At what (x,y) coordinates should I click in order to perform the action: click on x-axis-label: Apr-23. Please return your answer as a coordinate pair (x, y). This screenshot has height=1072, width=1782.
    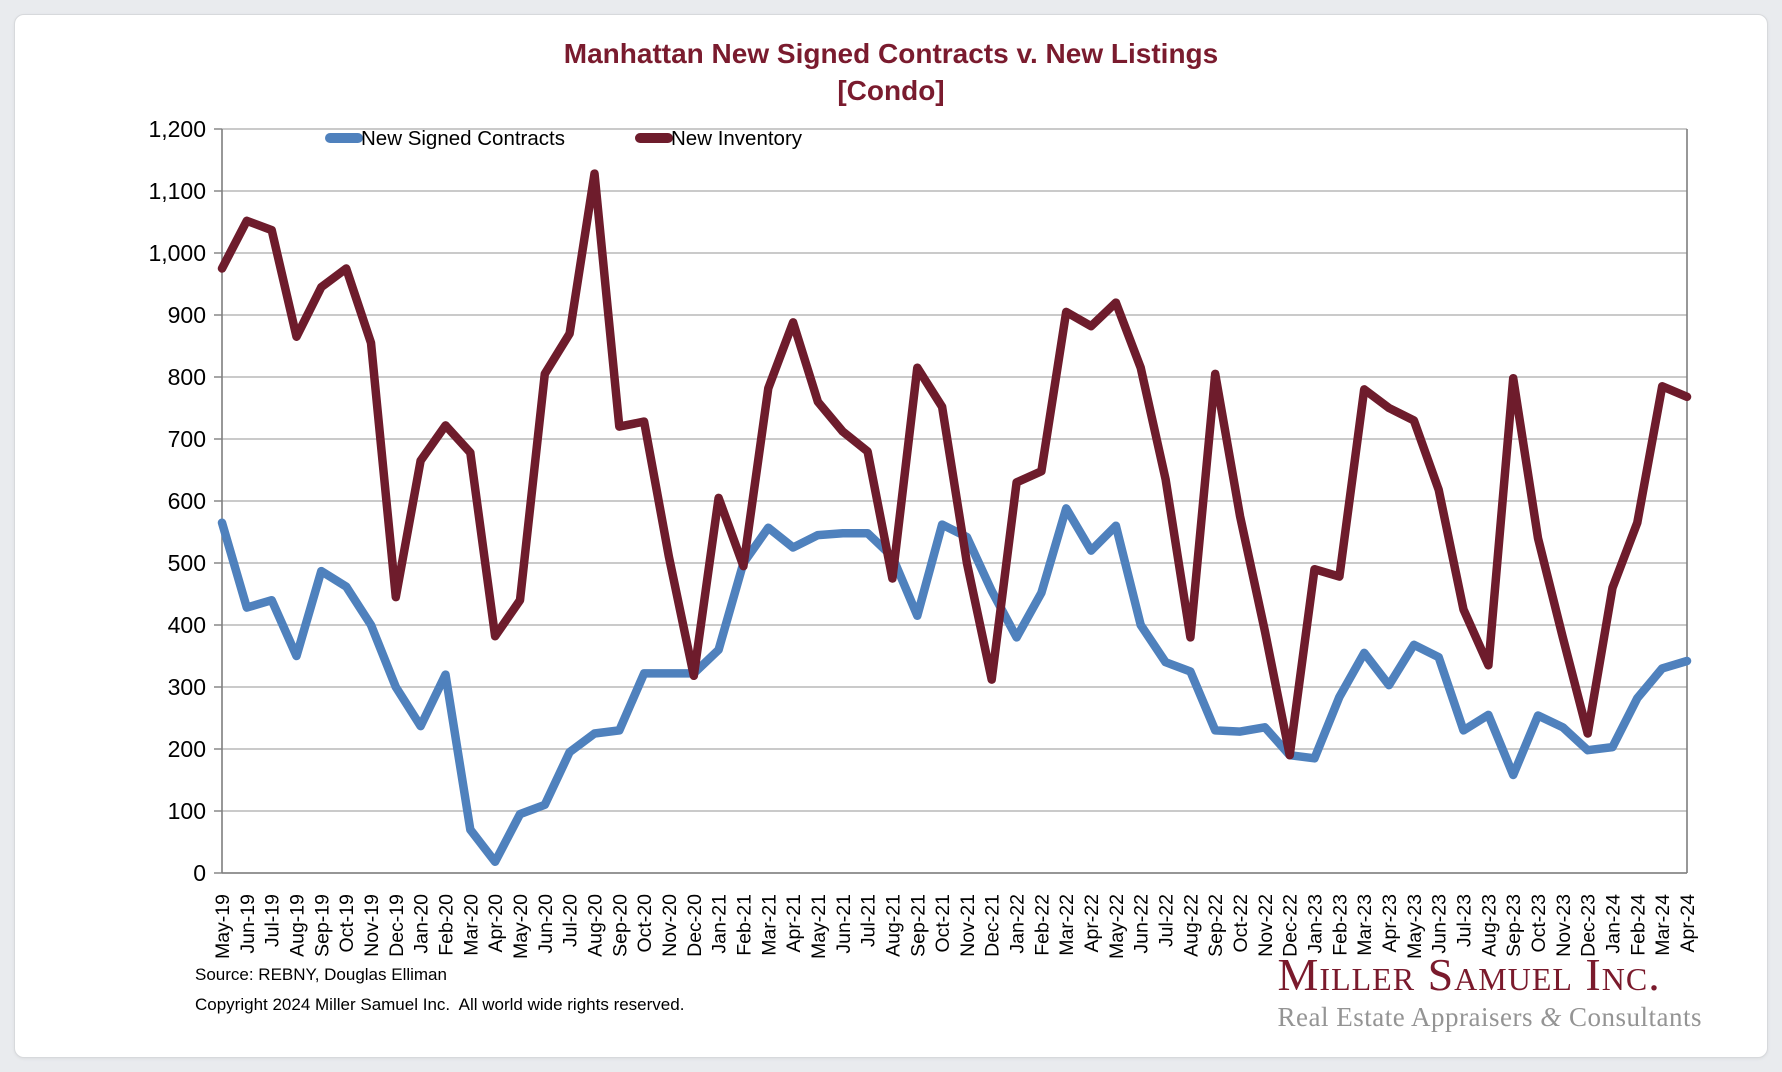
    Looking at the image, I should click on (1390, 923).